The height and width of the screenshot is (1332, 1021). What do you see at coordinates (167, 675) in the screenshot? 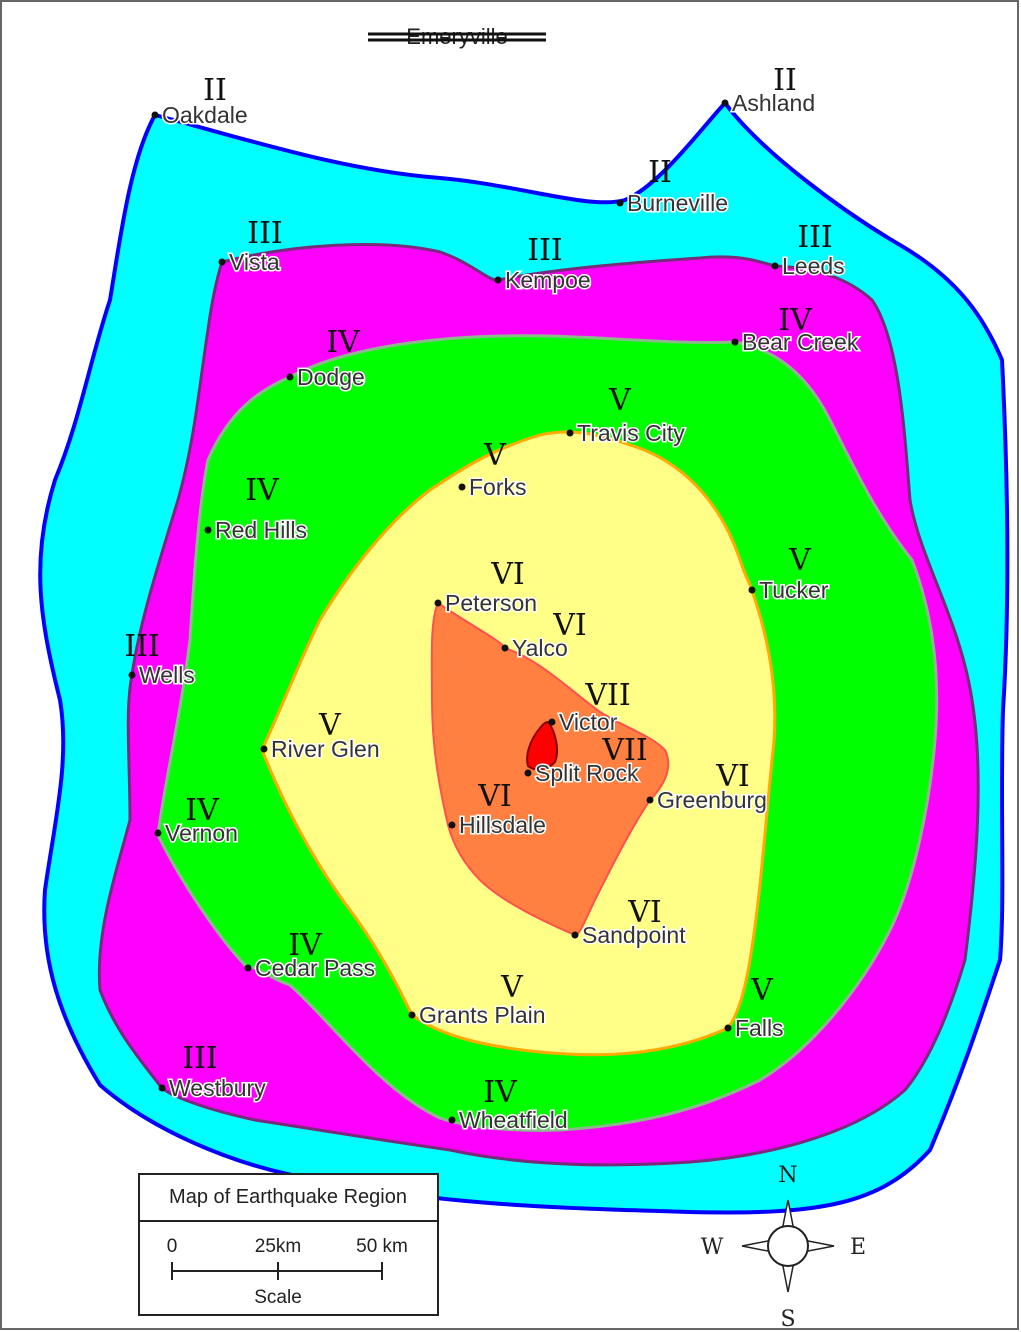
I see `town-label: Wells` at bounding box center [167, 675].